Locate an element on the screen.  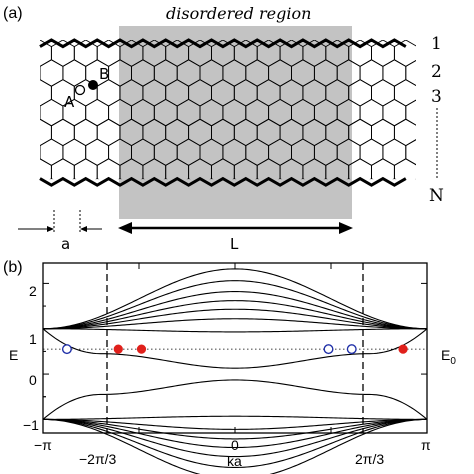
ytick-label-1: 1 is located at coordinates (33, 339).